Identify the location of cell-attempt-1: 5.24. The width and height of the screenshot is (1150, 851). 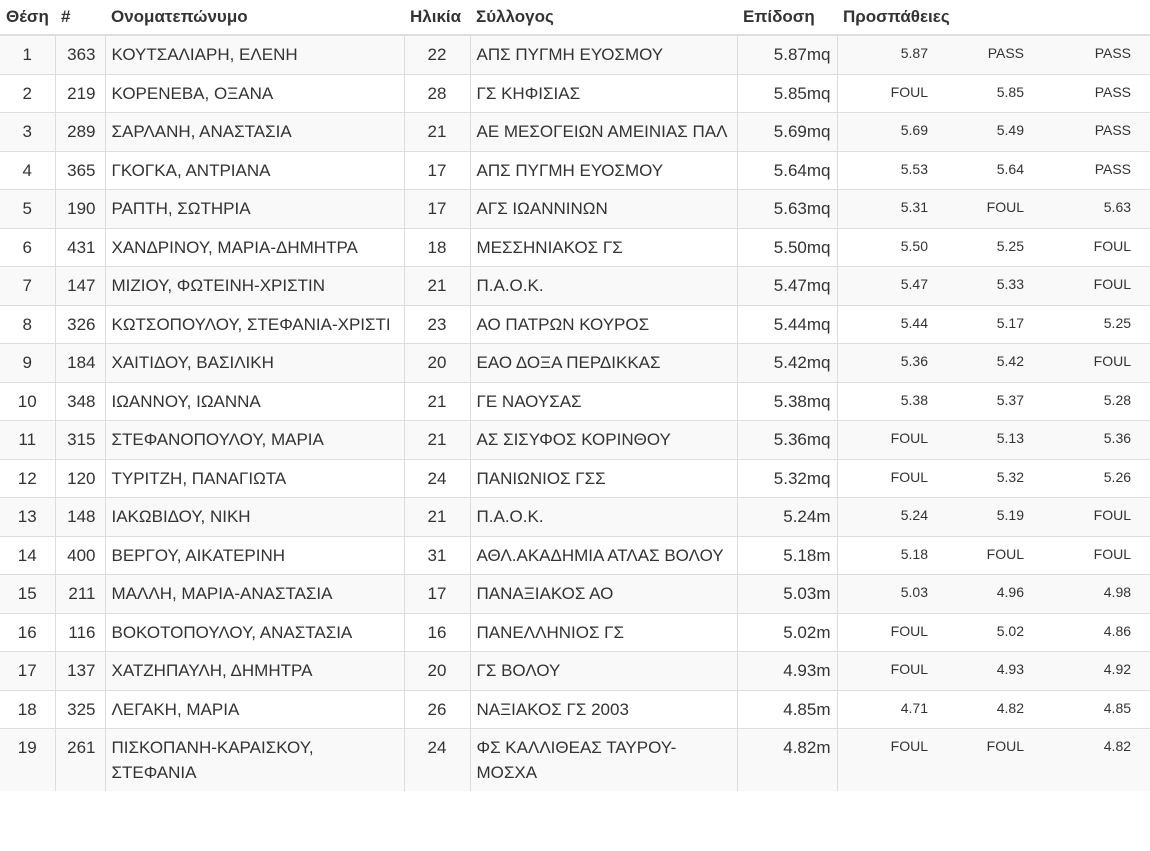
(892, 516).